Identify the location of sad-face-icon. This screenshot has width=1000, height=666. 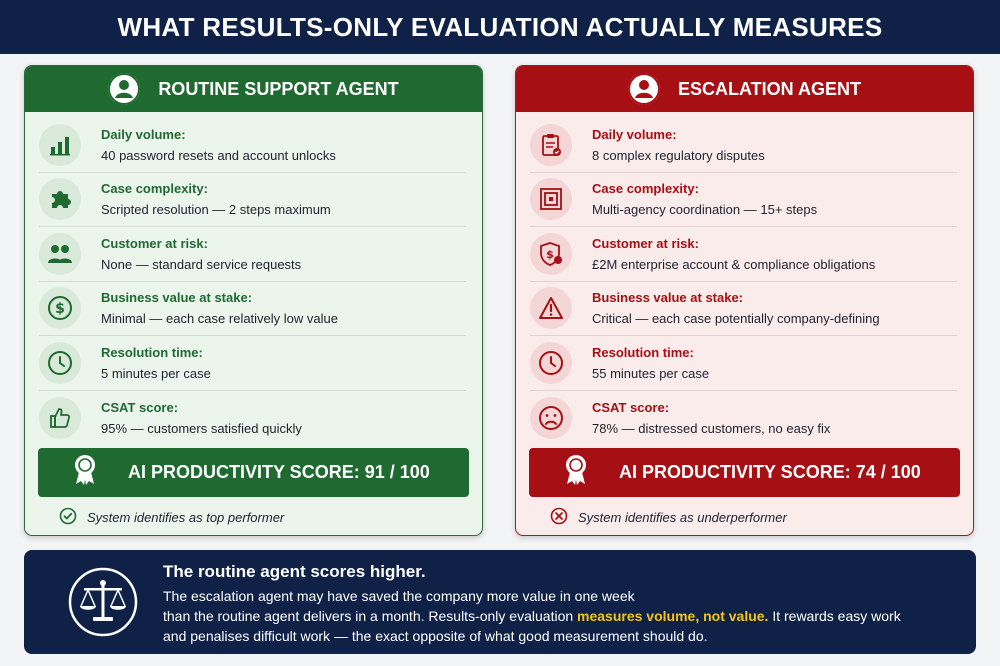
(551, 417).